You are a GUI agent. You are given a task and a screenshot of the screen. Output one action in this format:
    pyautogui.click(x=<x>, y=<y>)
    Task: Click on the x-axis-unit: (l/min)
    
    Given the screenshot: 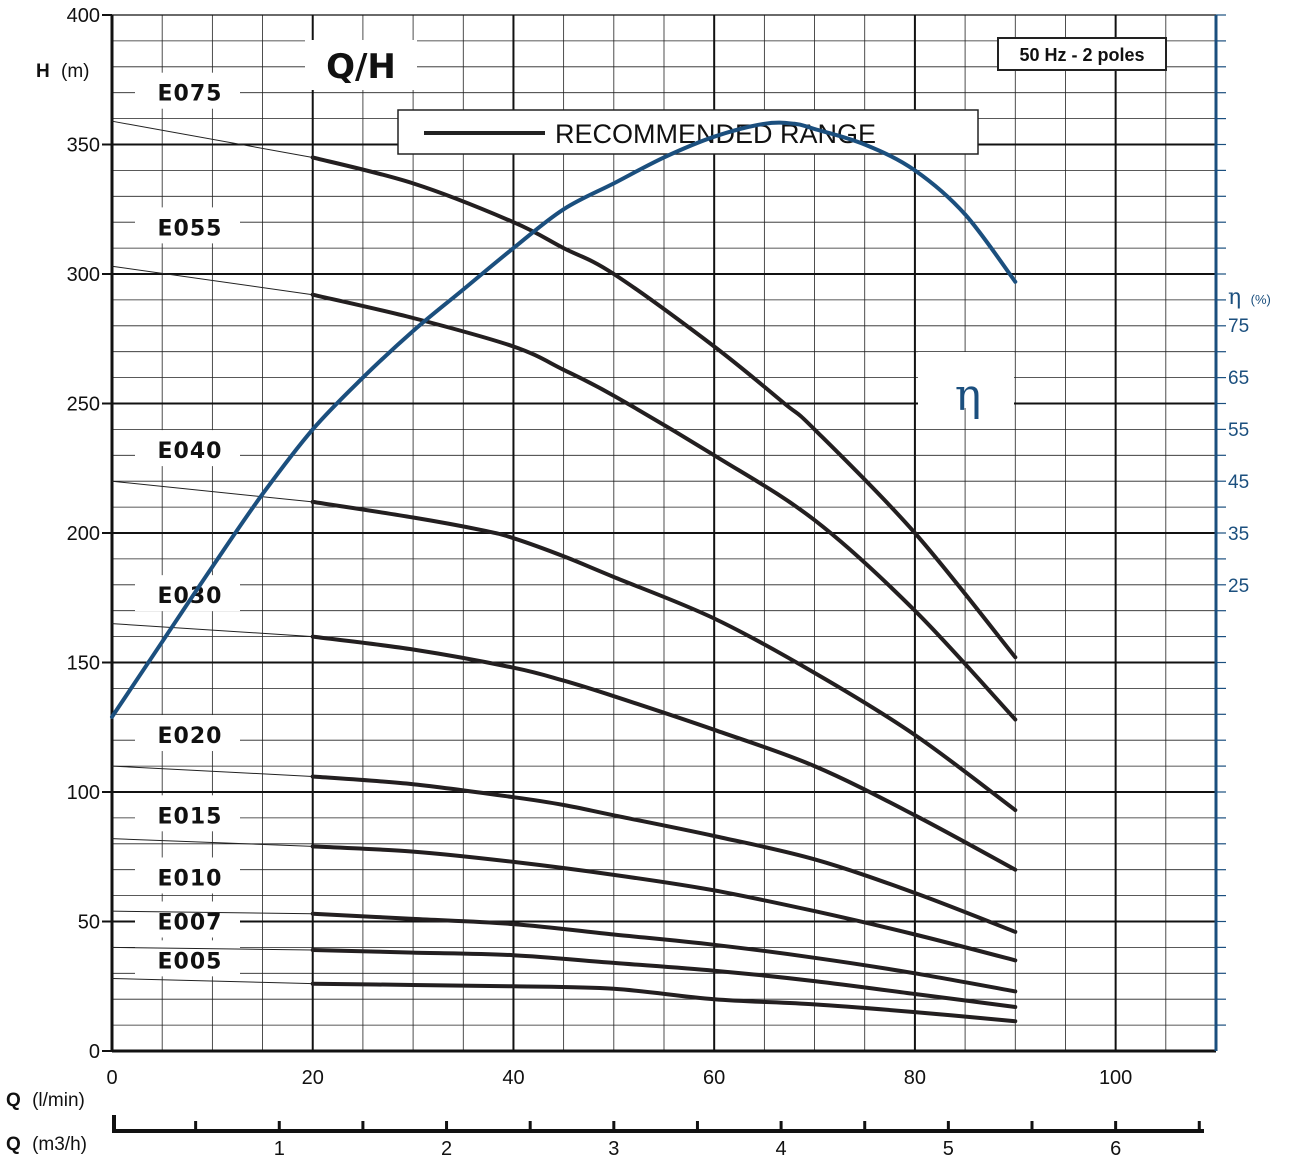 What is the action you would take?
    pyautogui.click(x=58, y=1100)
    